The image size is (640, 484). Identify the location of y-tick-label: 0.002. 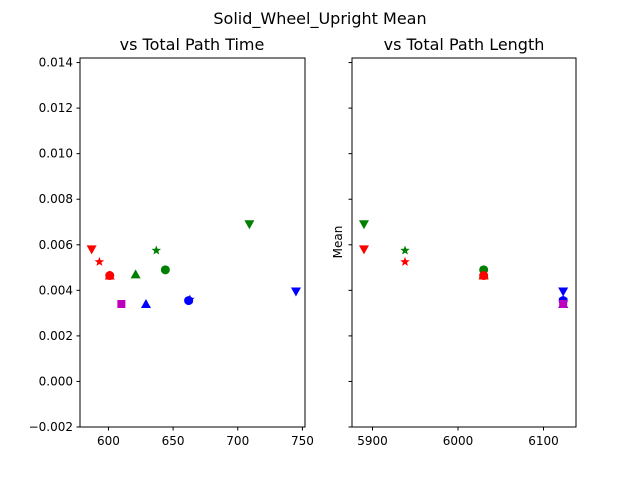
(56, 336).